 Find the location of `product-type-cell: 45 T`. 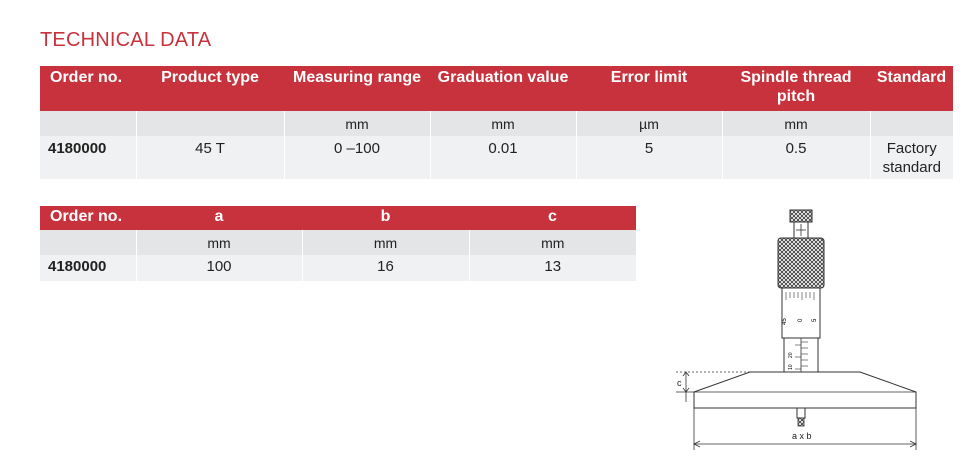

product-type-cell: 45 T is located at coordinates (210, 157).